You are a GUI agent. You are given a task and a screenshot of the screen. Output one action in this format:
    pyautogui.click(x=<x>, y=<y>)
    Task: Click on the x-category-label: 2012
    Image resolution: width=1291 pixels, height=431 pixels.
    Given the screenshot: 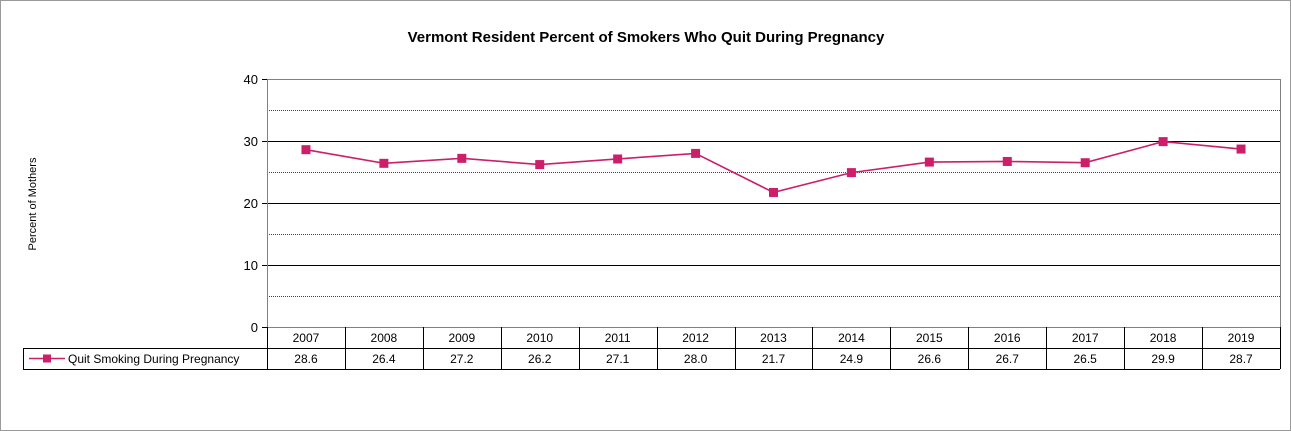 What is the action you would take?
    pyautogui.click(x=695, y=338)
    